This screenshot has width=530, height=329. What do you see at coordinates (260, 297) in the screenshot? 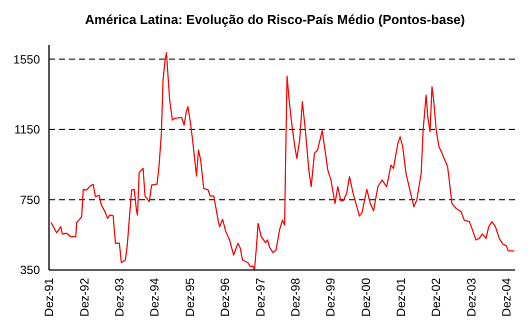
I see `x-tick-label: Dez-97` at bounding box center [260, 297].